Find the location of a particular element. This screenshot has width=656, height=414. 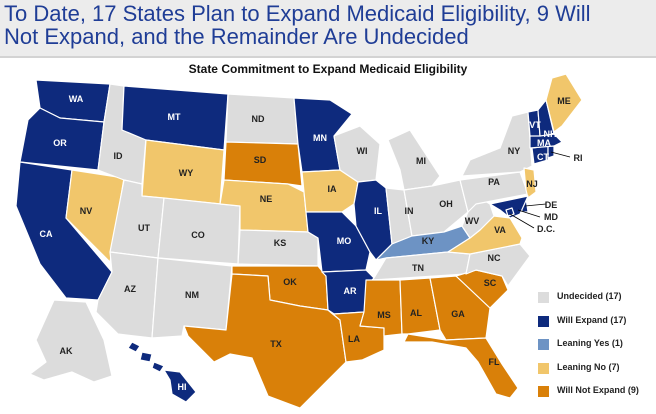

state-md is located at coordinates (509, 207).